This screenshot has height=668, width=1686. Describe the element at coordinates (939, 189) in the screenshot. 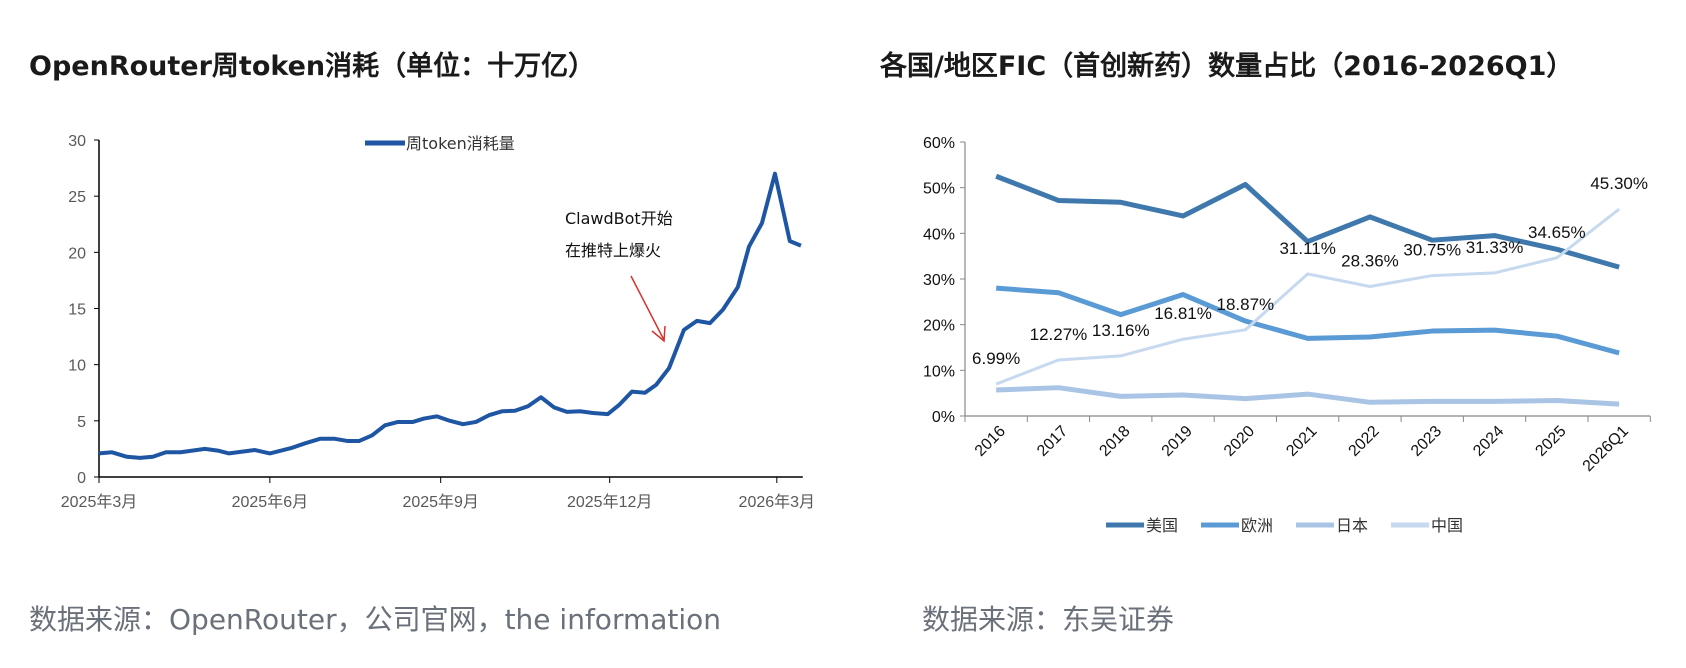

I see `right-y-tick-label: 50%` at that location.